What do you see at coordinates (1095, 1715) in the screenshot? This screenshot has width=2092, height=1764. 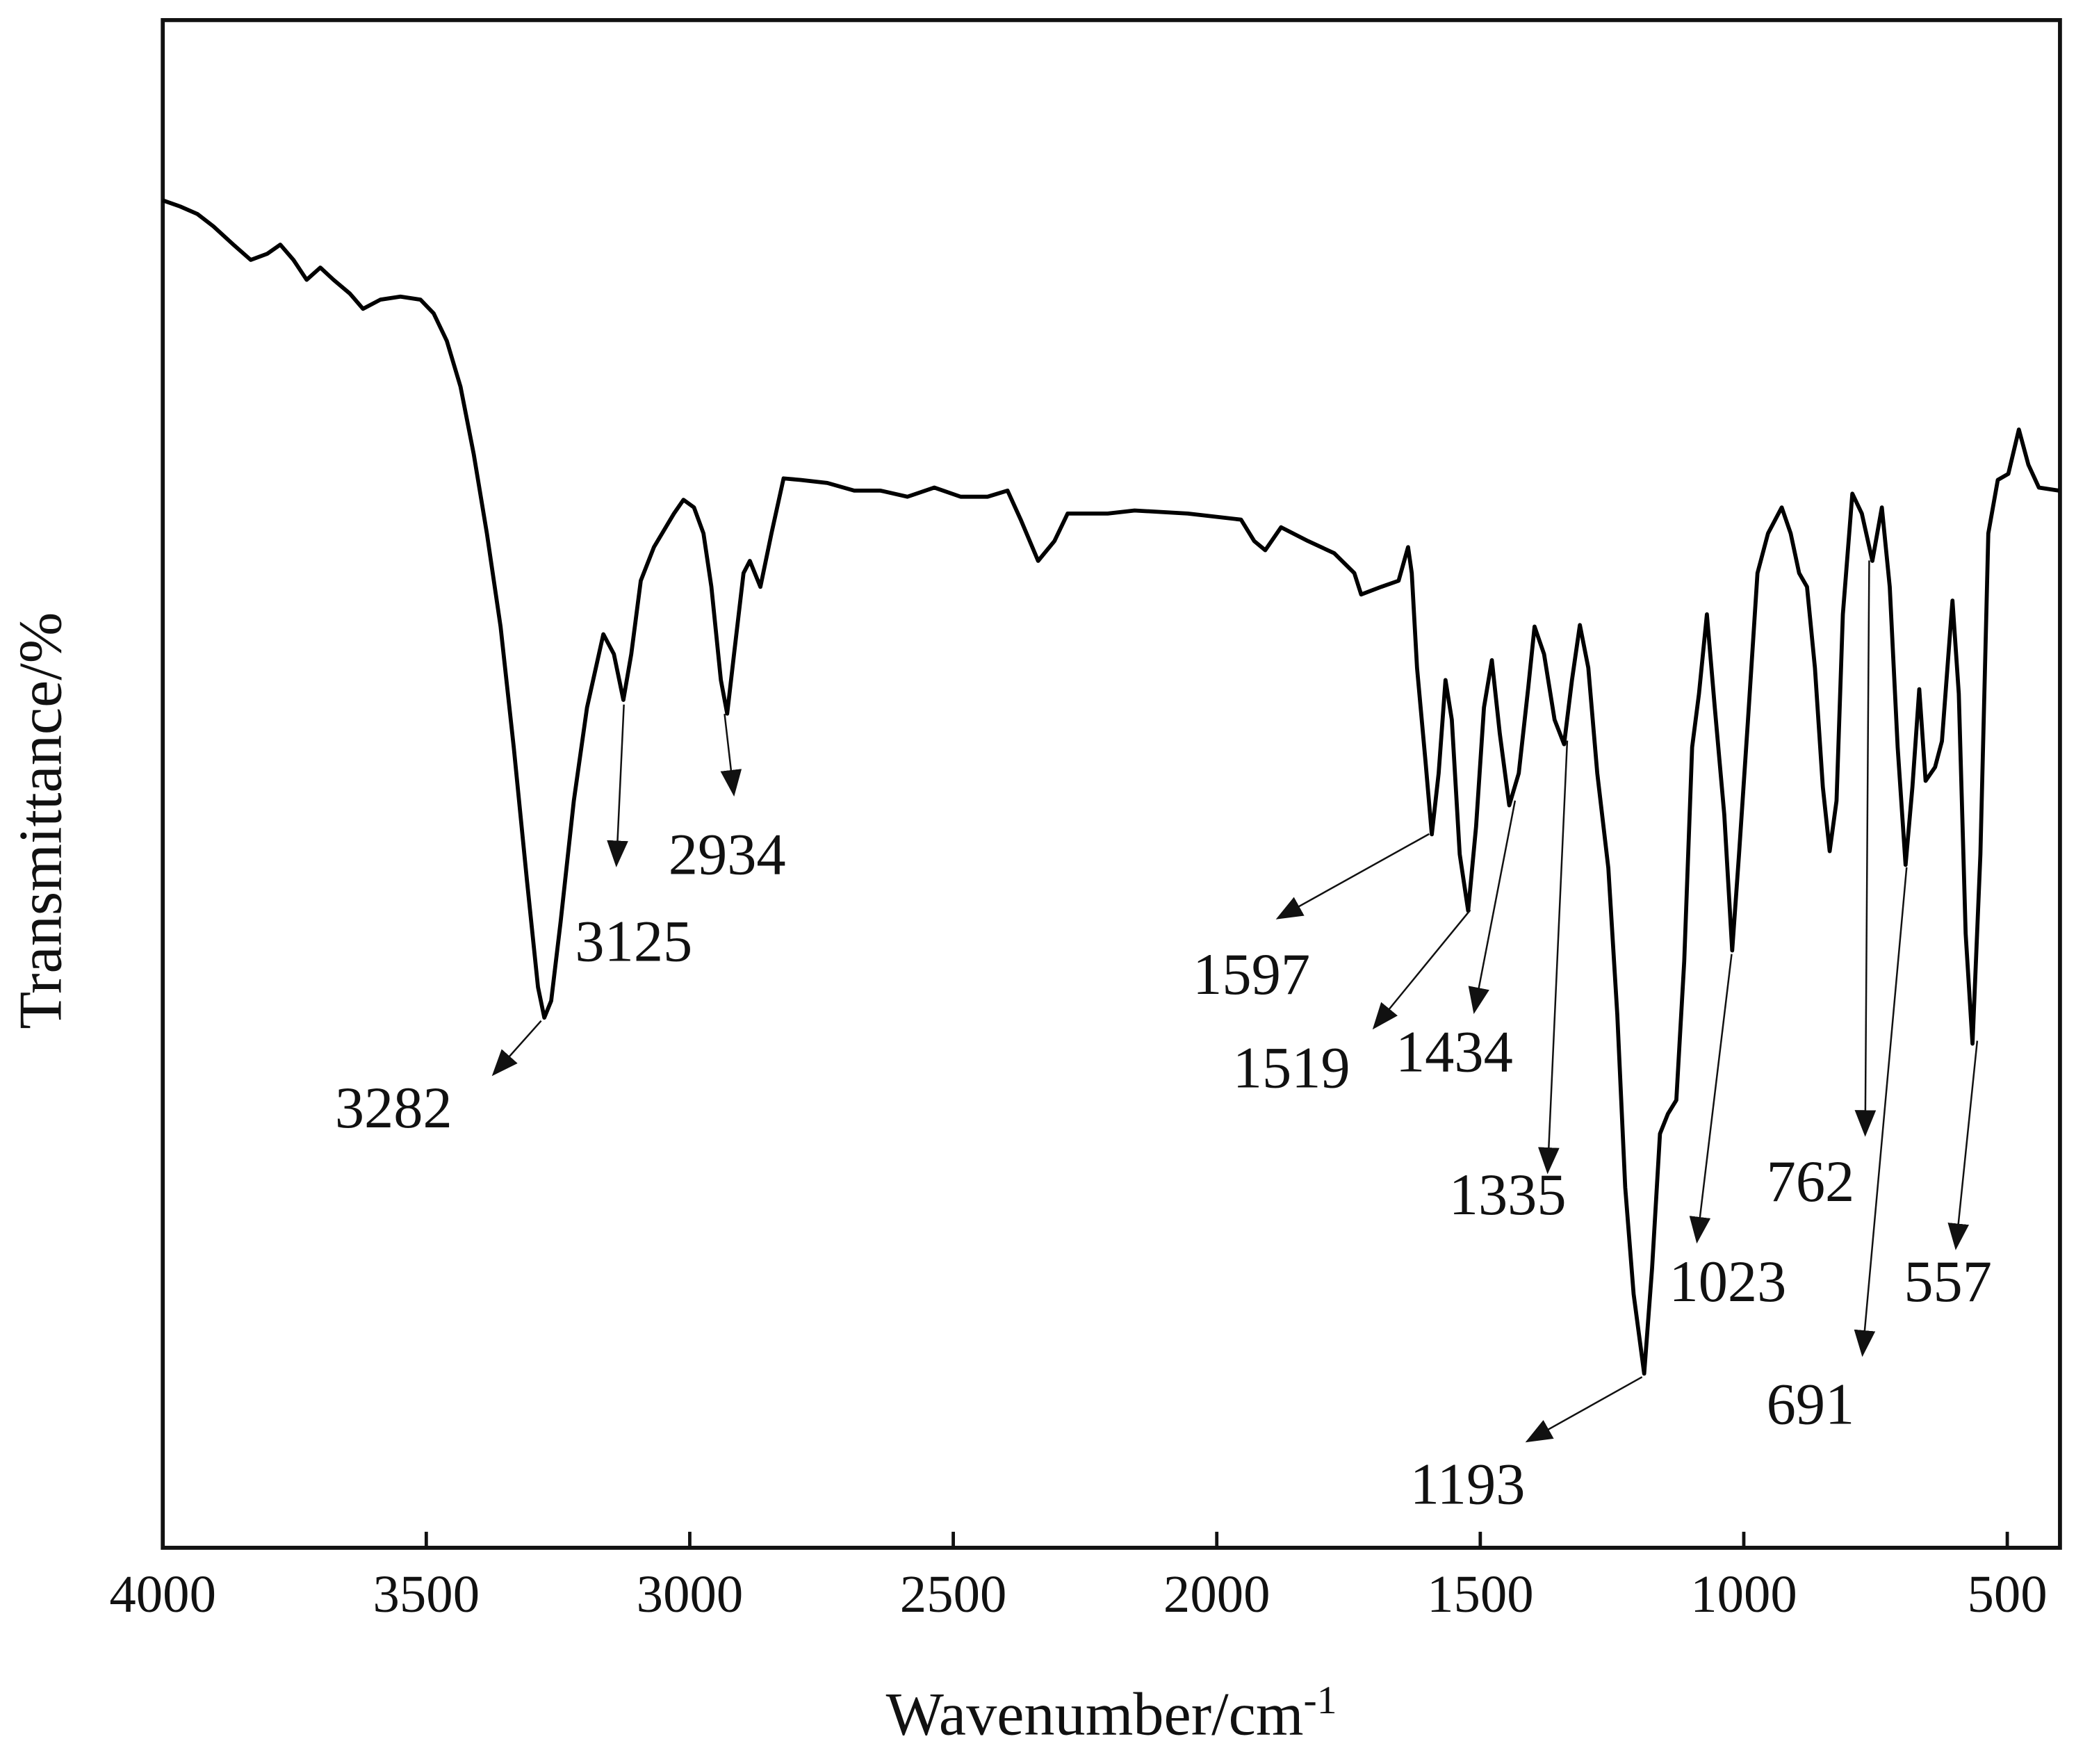 I see `x-axis-title-main: Wavenumber/cm` at bounding box center [1095, 1715].